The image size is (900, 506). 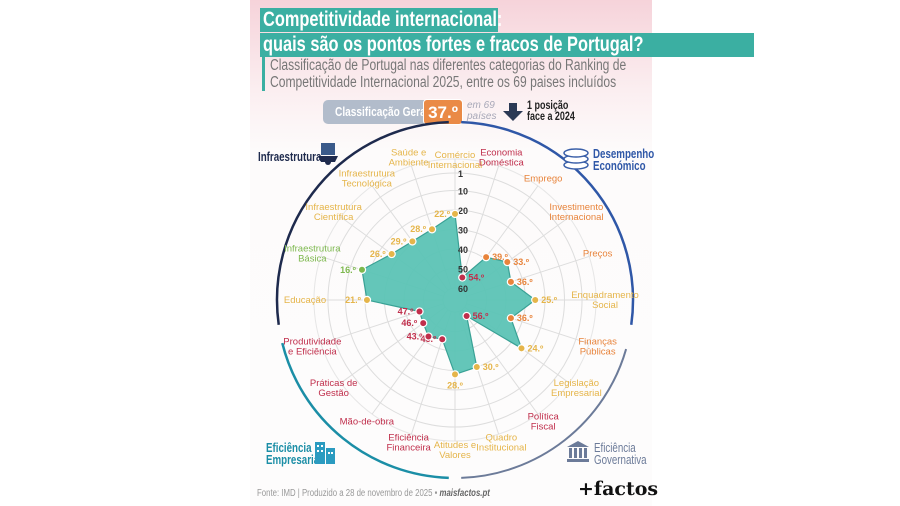 What do you see at coordinates (312, 254) in the screenshot?
I see `category-label: Infraestrutura Básica` at bounding box center [312, 254].